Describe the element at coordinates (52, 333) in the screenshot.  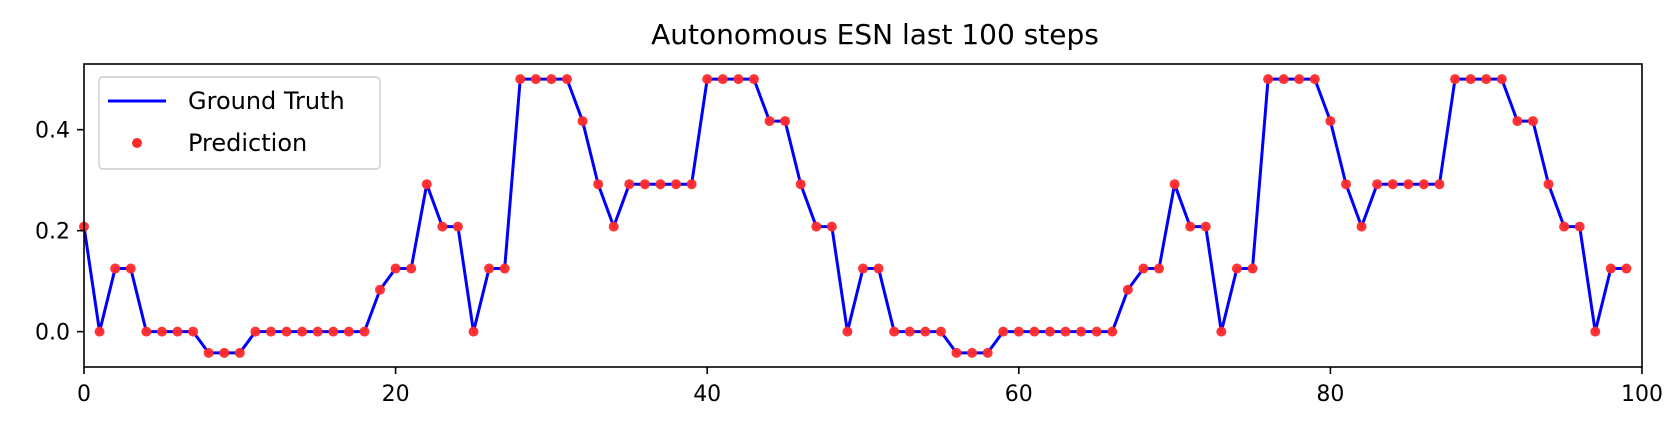
I see `y-tick-label: 0.0` at that location.